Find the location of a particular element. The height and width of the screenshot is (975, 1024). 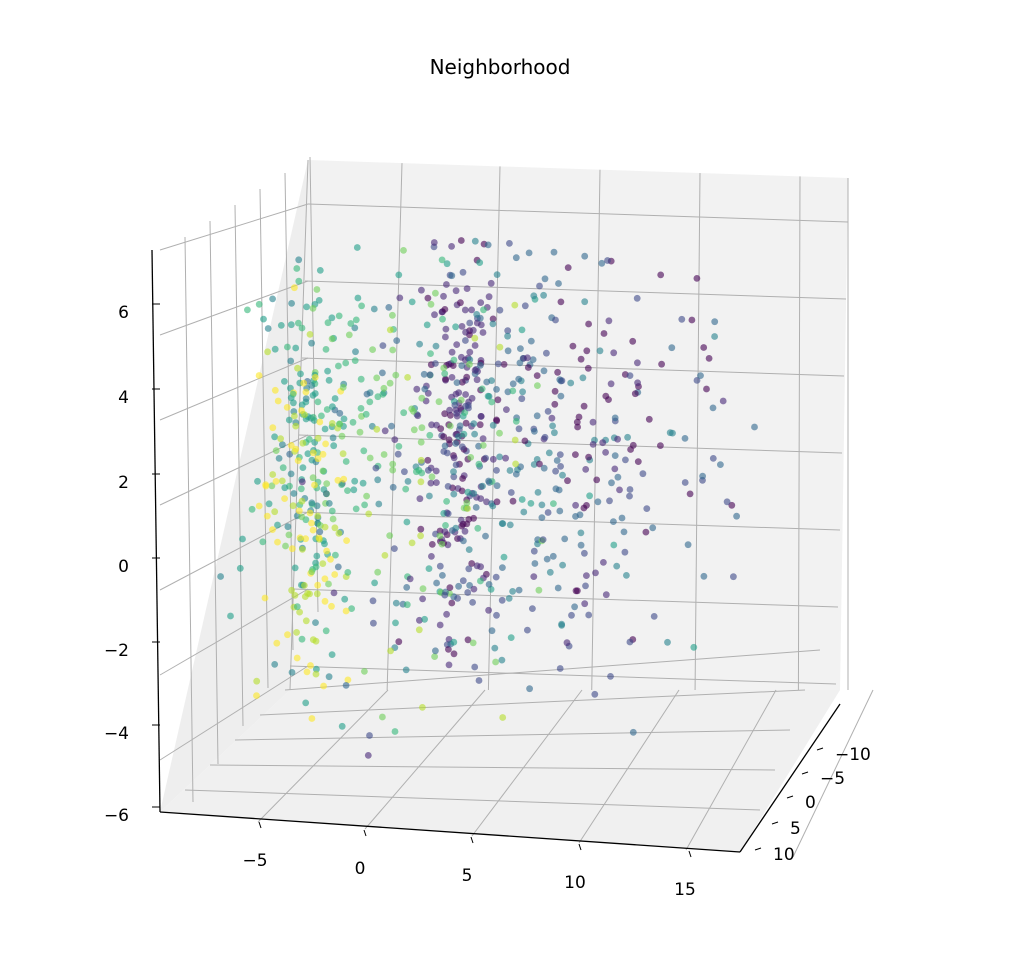

y-tick-mark is located at coordinates (820, 749).